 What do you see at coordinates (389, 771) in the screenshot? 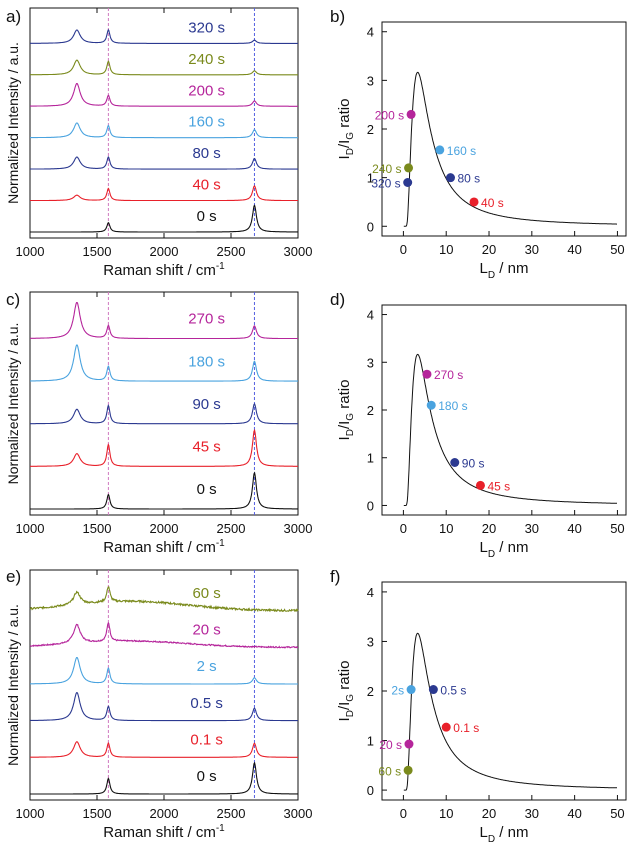
I see `point-label: 60 s` at bounding box center [389, 771].